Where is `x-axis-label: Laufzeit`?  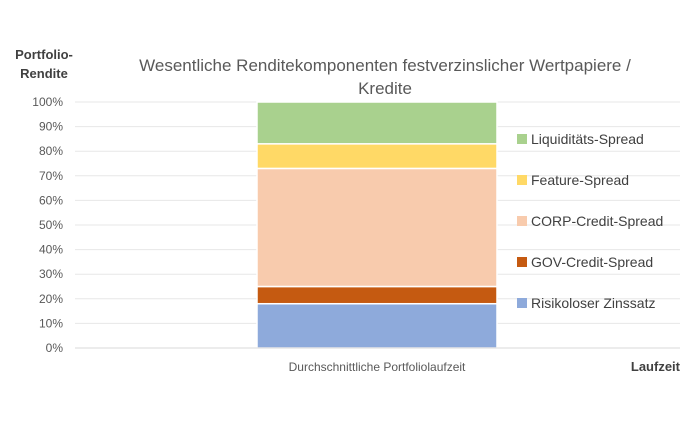 x-axis-label: Laufzeit is located at coordinates (656, 366).